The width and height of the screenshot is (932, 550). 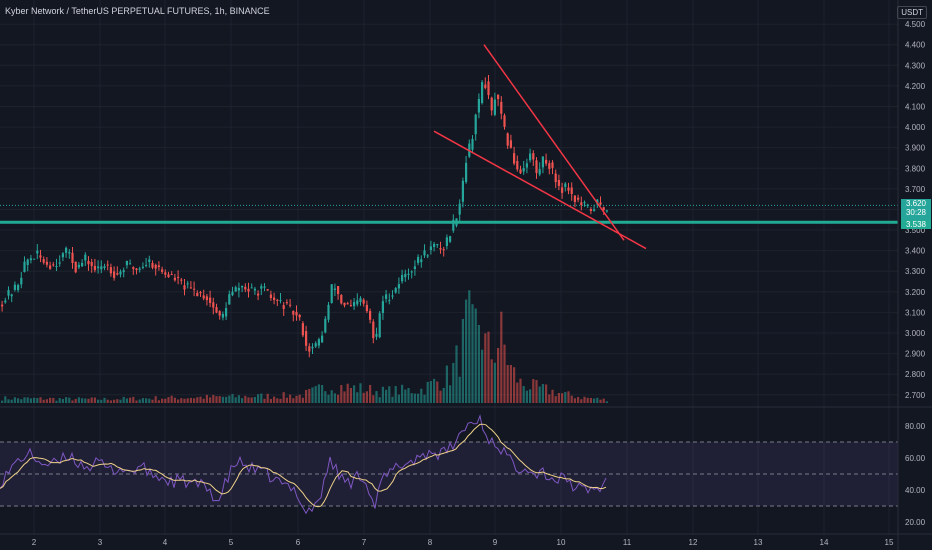 I want to click on time-axis: 2 3 4 5 6 7 8 9 10 11 12 13 14 15, so click(x=466, y=540).